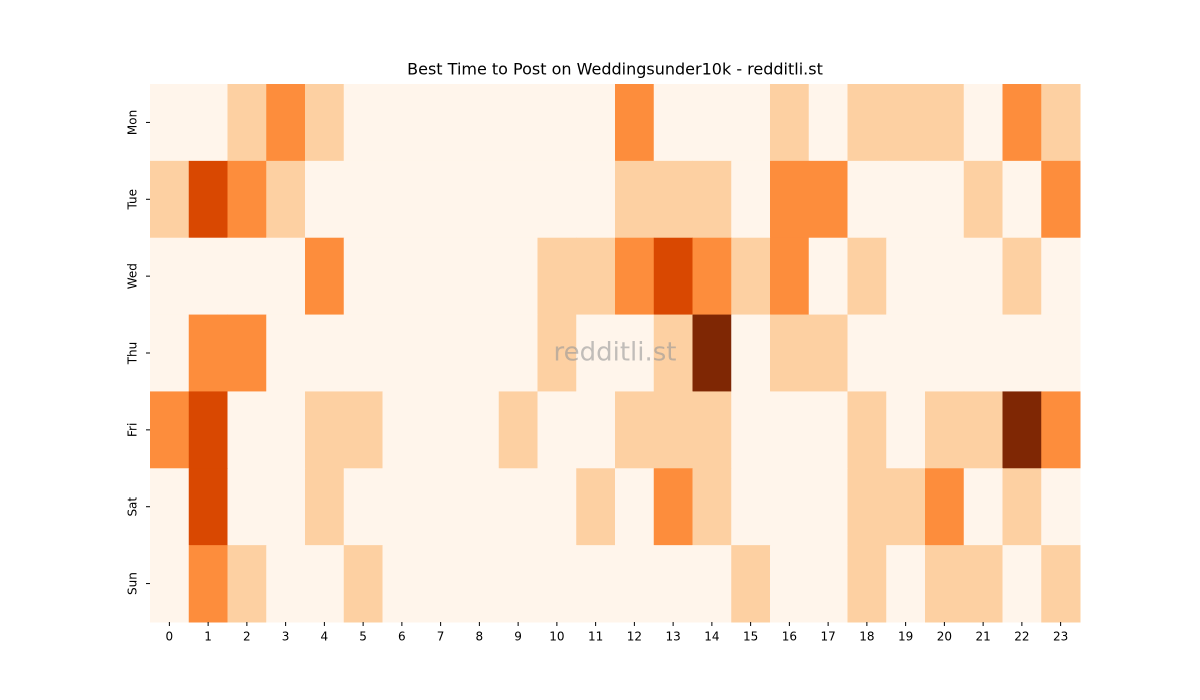  I want to click on x-tick-label: 7, so click(441, 637).